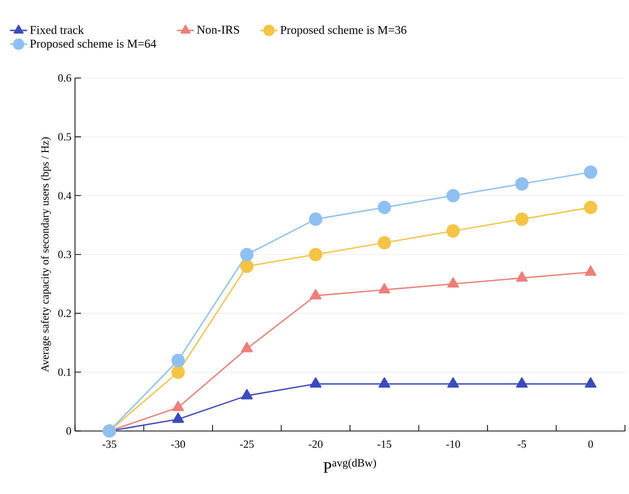 This screenshot has height=494, width=629. I want to click on legend-label: Non-IRS, so click(218, 30).